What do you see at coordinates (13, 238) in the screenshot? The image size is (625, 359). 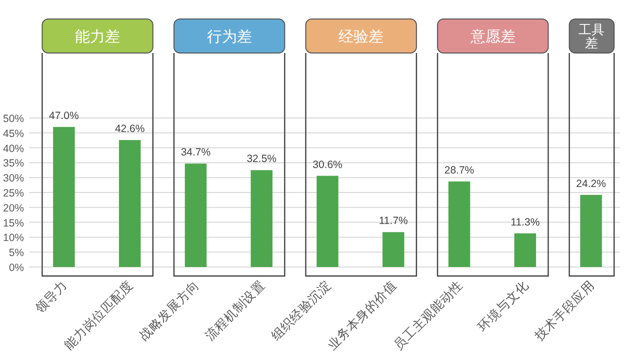 I see `y-tick-label: 10%` at bounding box center [13, 238].